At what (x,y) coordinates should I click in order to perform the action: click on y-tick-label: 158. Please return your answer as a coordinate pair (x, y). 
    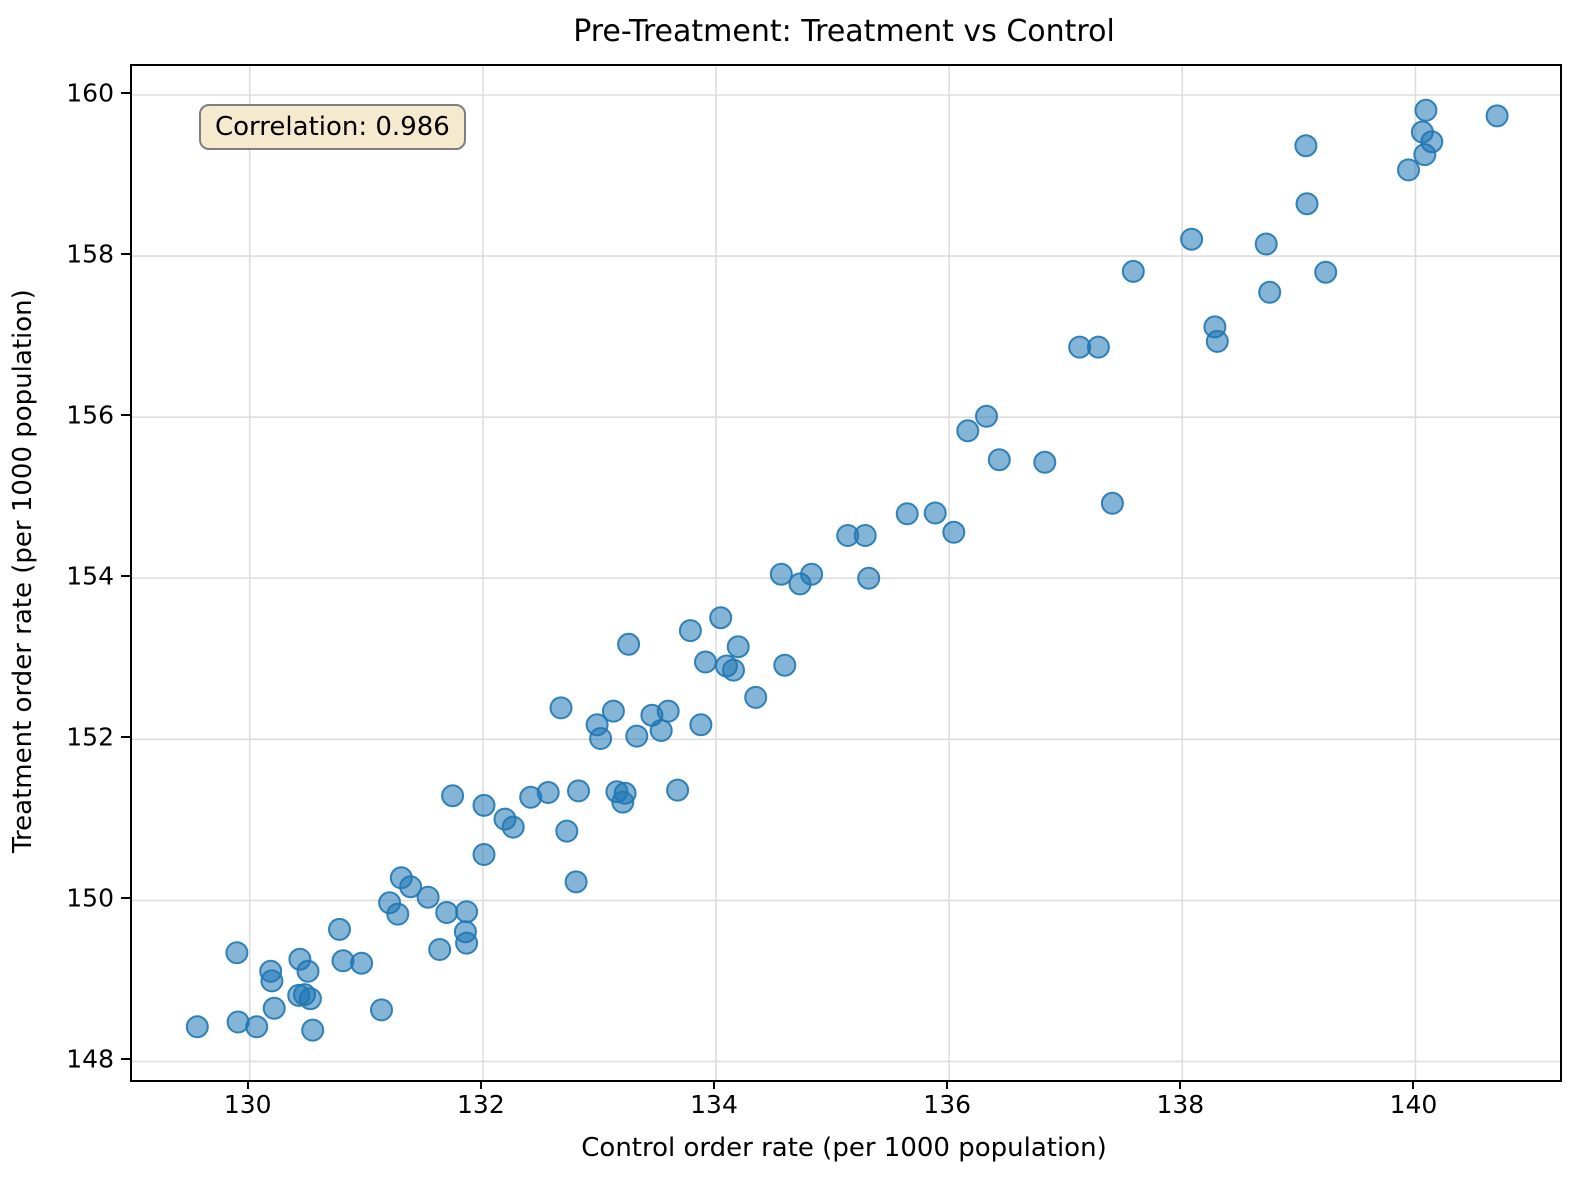
    Looking at the image, I should click on (90, 254).